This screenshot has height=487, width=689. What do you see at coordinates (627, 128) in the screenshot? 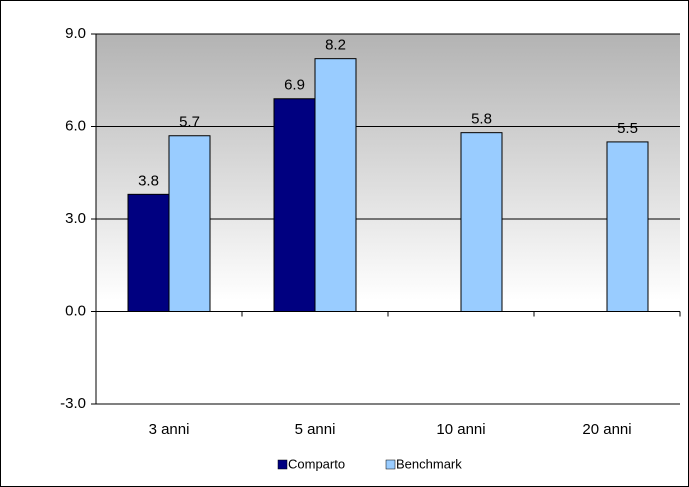
I see `value-label: 5.5` at bounding box center [627, 128].